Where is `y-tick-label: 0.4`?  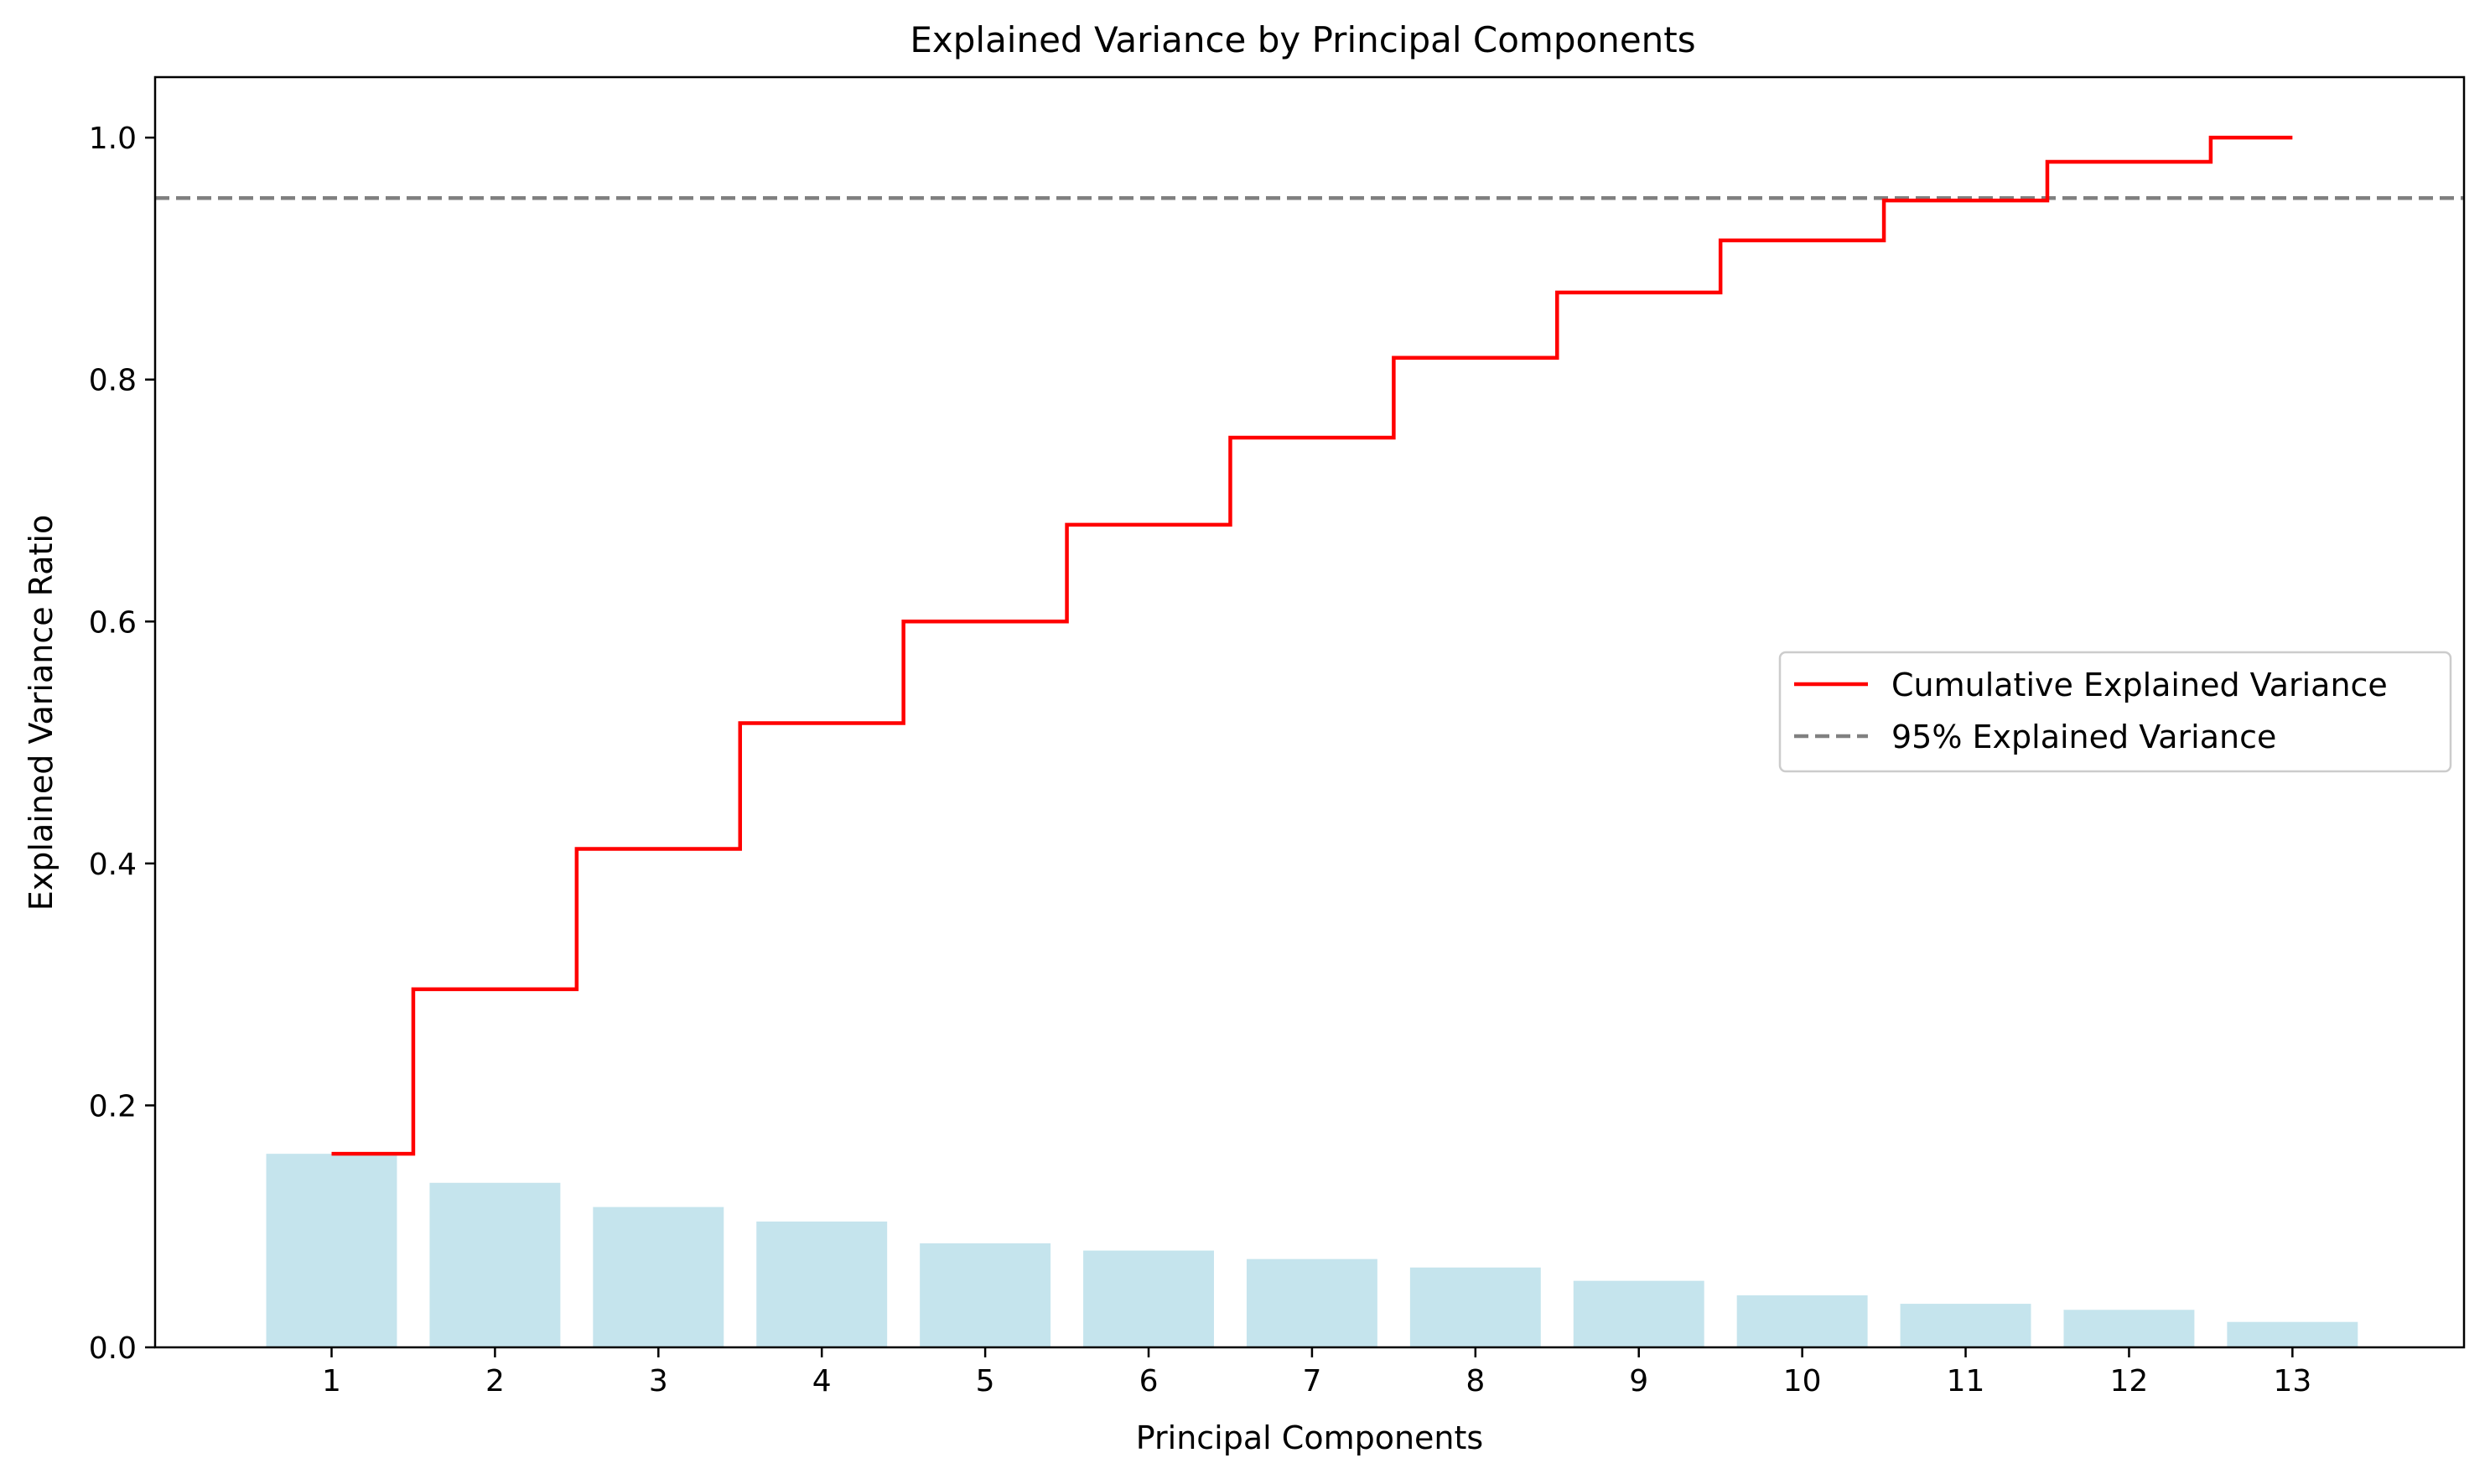
y-tick-label: 0.4 is located at coordinates (113, 865).